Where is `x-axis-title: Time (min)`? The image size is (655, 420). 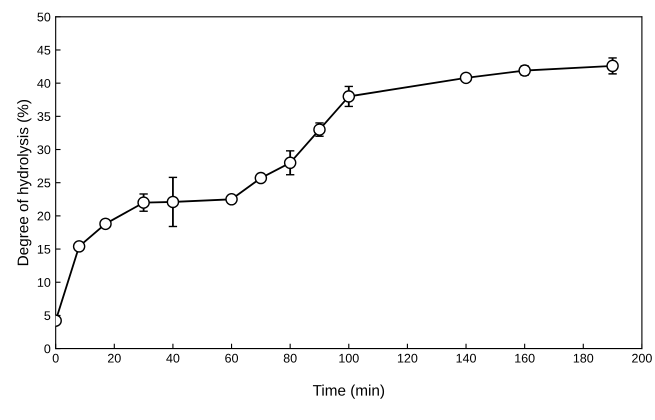
x-axis-title: Time (min) is located at coordinates (348, 391).